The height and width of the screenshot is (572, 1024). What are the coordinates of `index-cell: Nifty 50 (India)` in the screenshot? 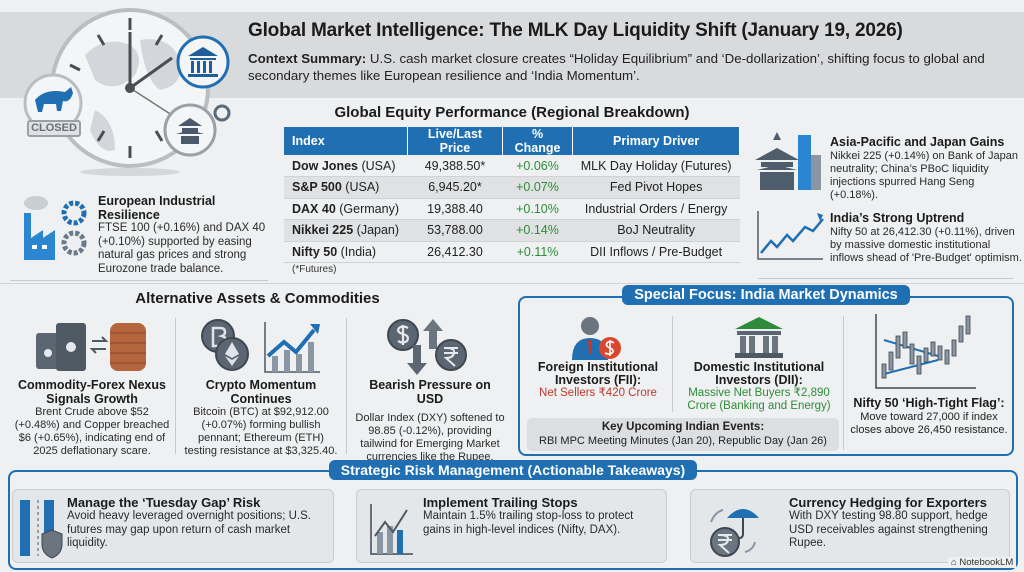 It's located at (346, 252).